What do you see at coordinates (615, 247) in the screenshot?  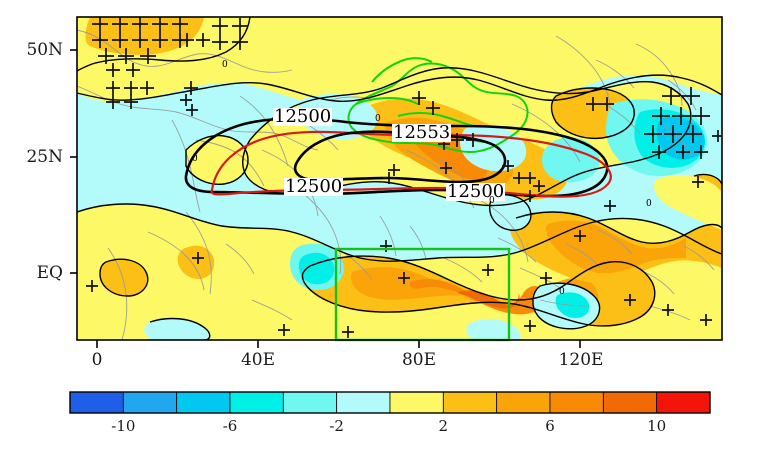 I see `shade-orange2-sea` at bounding box center [615, 247].